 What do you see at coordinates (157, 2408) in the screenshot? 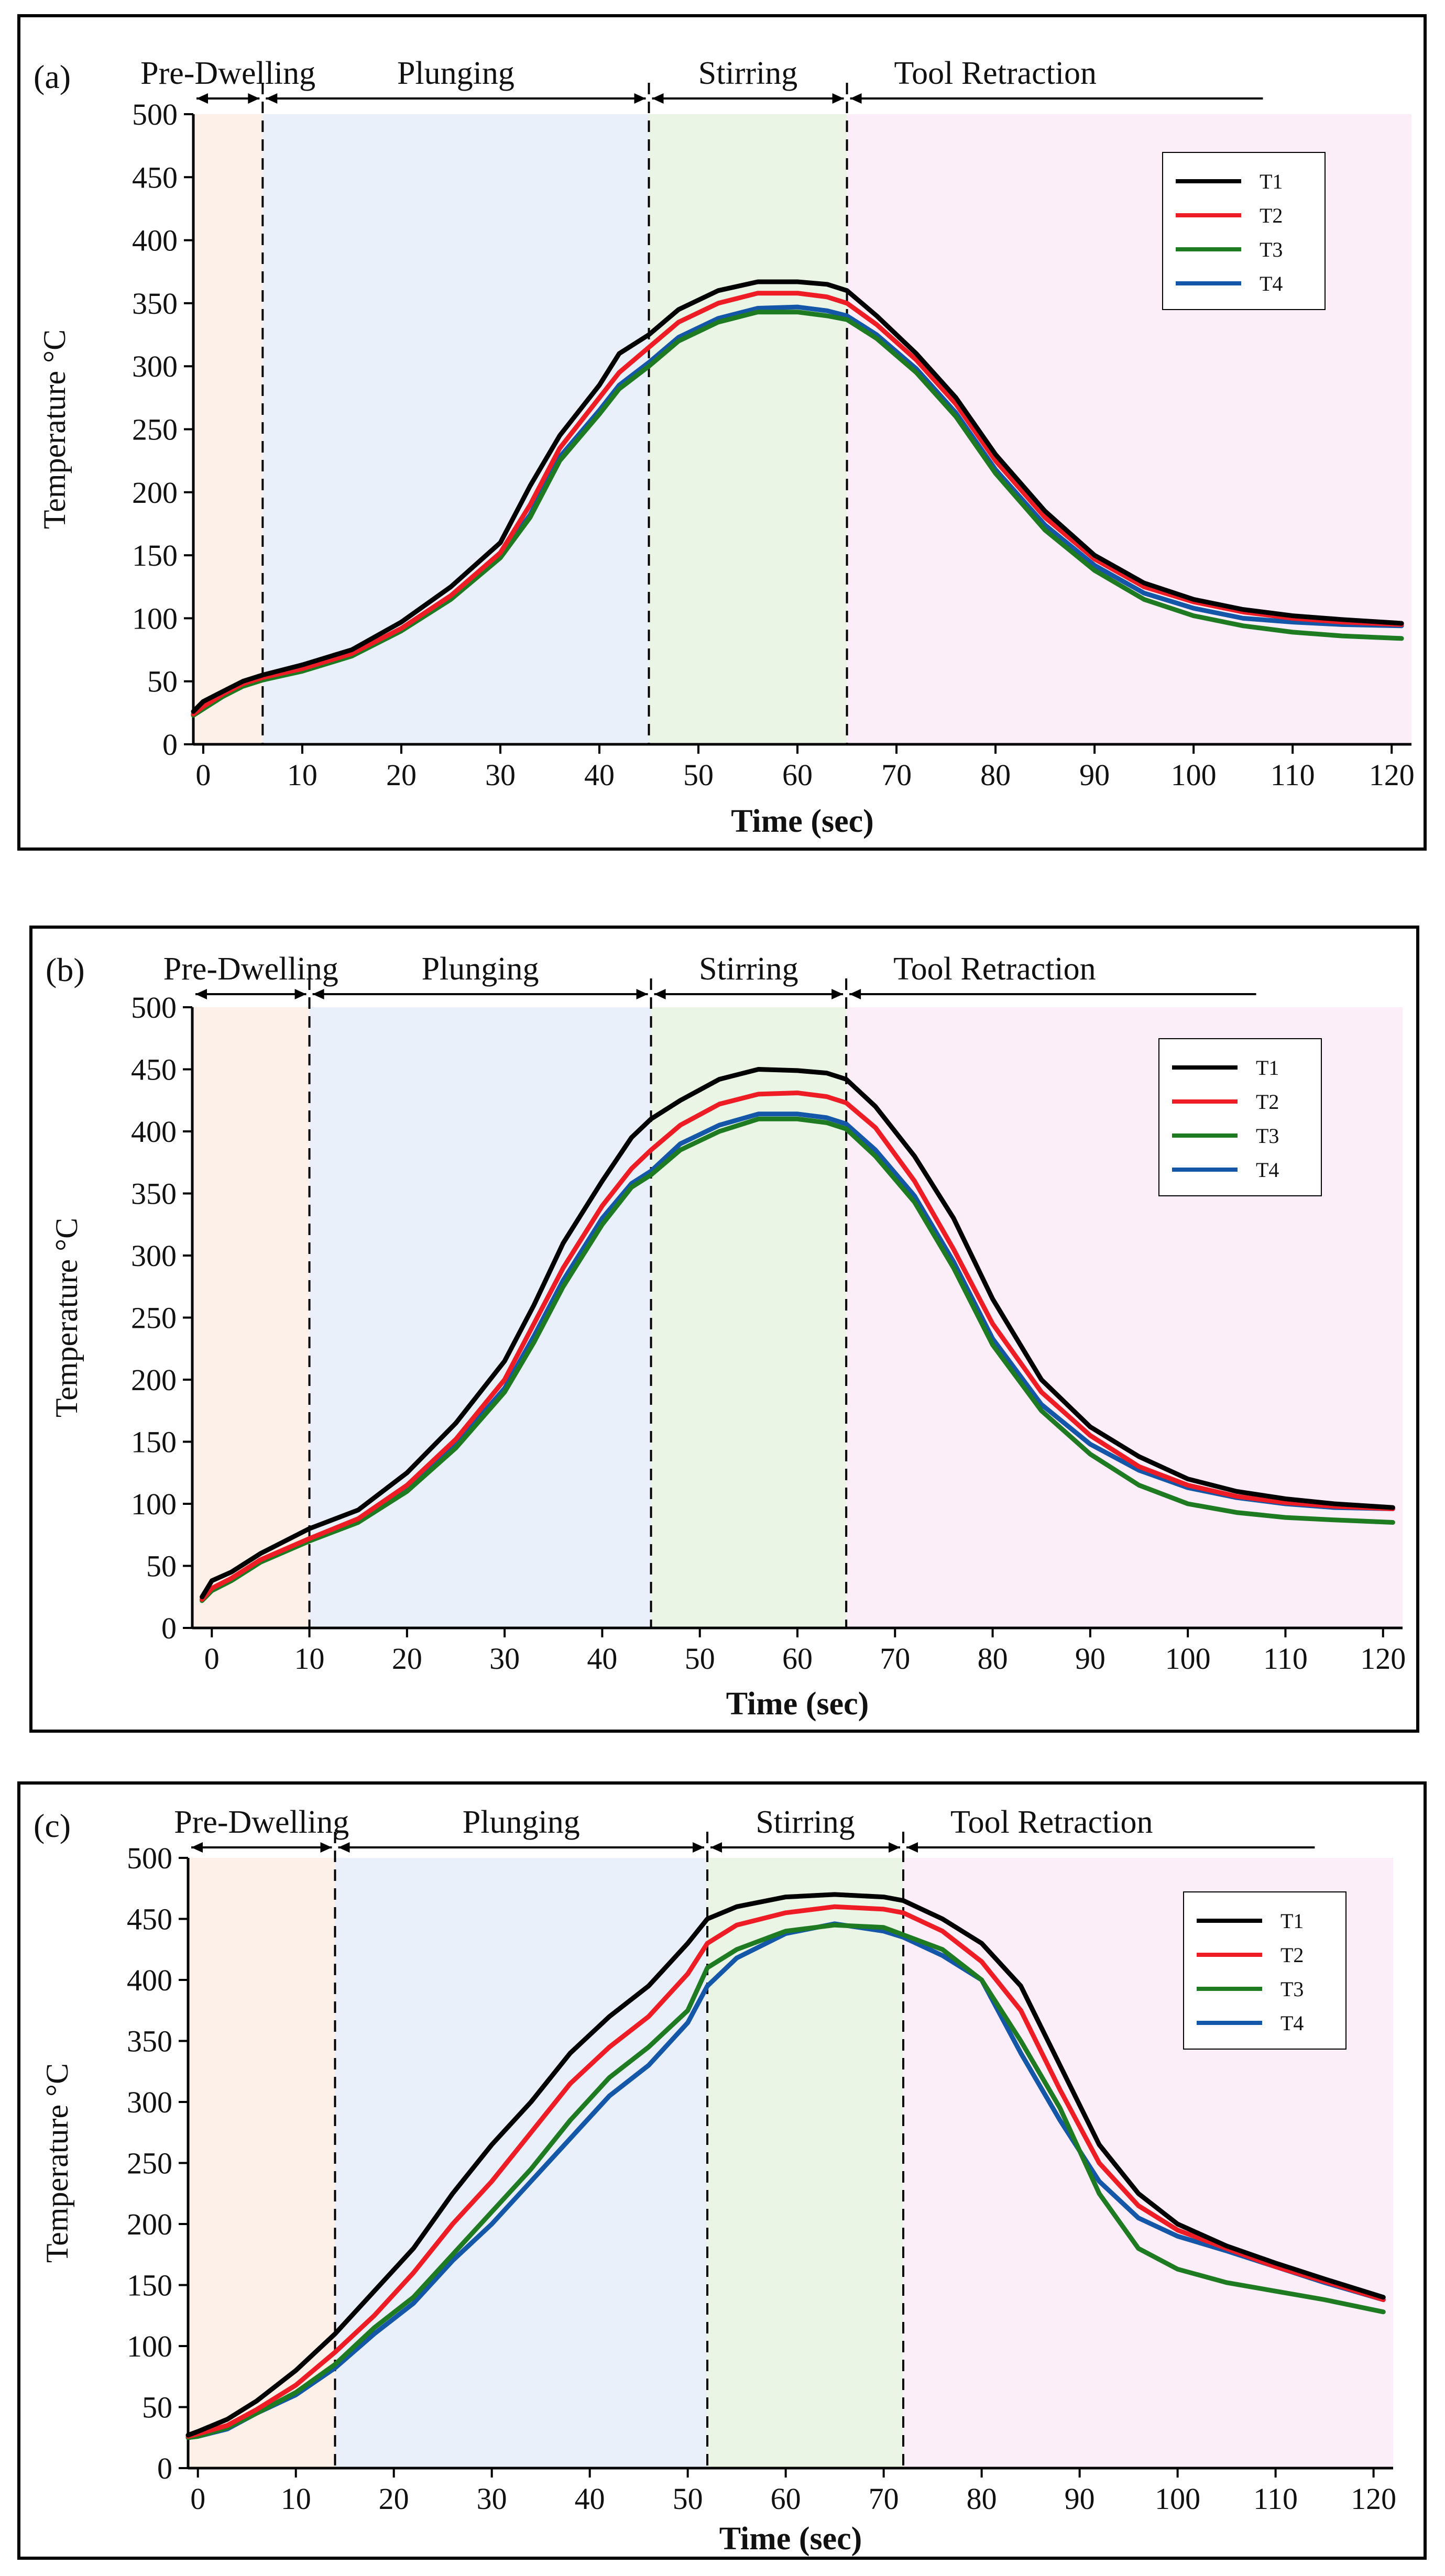
I see `y-tick-label: 50` at bounding box center [157, 2408].